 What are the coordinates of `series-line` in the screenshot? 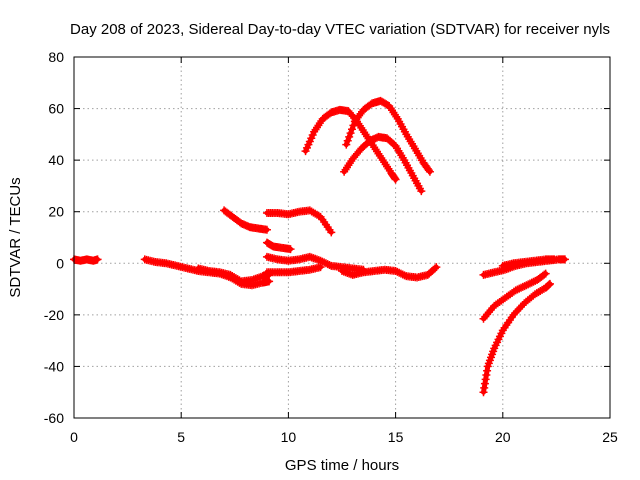 It's located at (517, 338).